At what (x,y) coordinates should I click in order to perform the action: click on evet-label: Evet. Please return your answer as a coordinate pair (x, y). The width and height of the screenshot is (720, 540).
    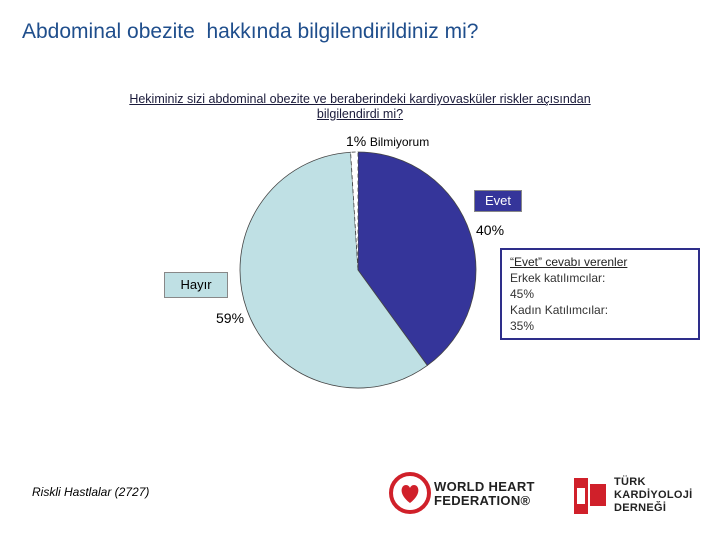
    Looking at the image, I should click on (498, 201).